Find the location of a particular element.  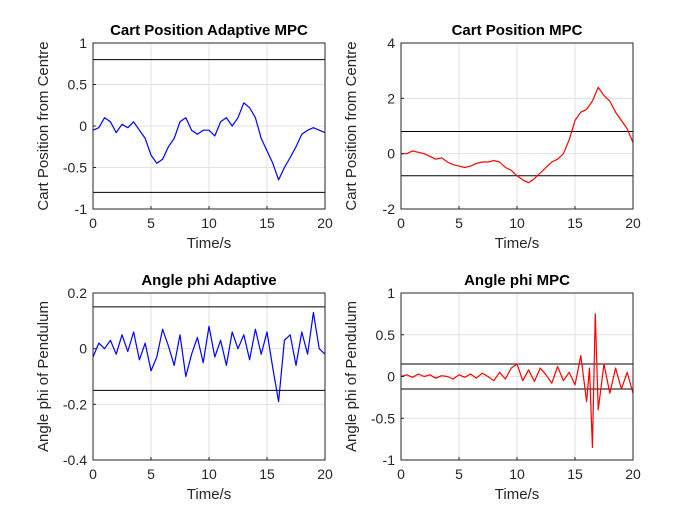

y-tick-label: -0.2 is located at coordinates (75, 404).